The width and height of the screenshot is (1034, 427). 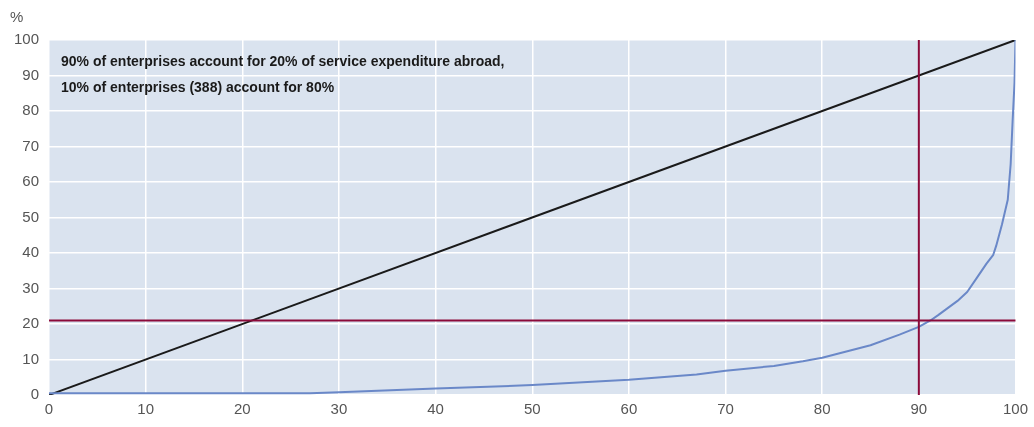 What do you see at coordinates (31, 110) in the screenshot?
I see `y-tick-label: 80` at bounding box center [31, 110].